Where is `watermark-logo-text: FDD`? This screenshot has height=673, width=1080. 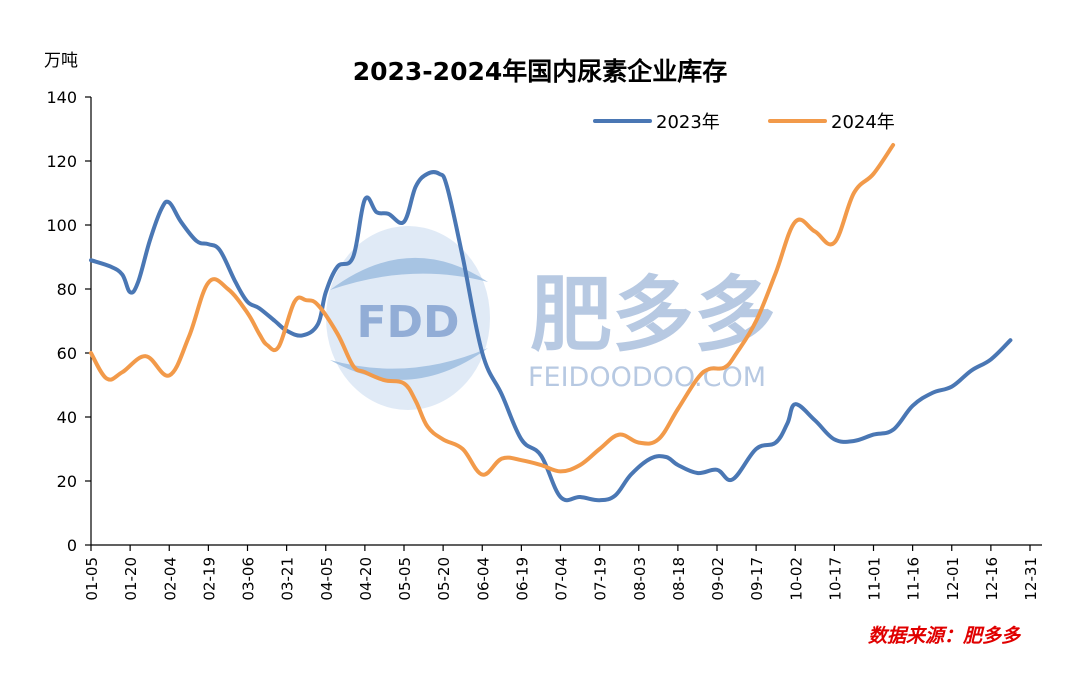 watermark-logo-text: FDD is located at coordinates (407, 322).